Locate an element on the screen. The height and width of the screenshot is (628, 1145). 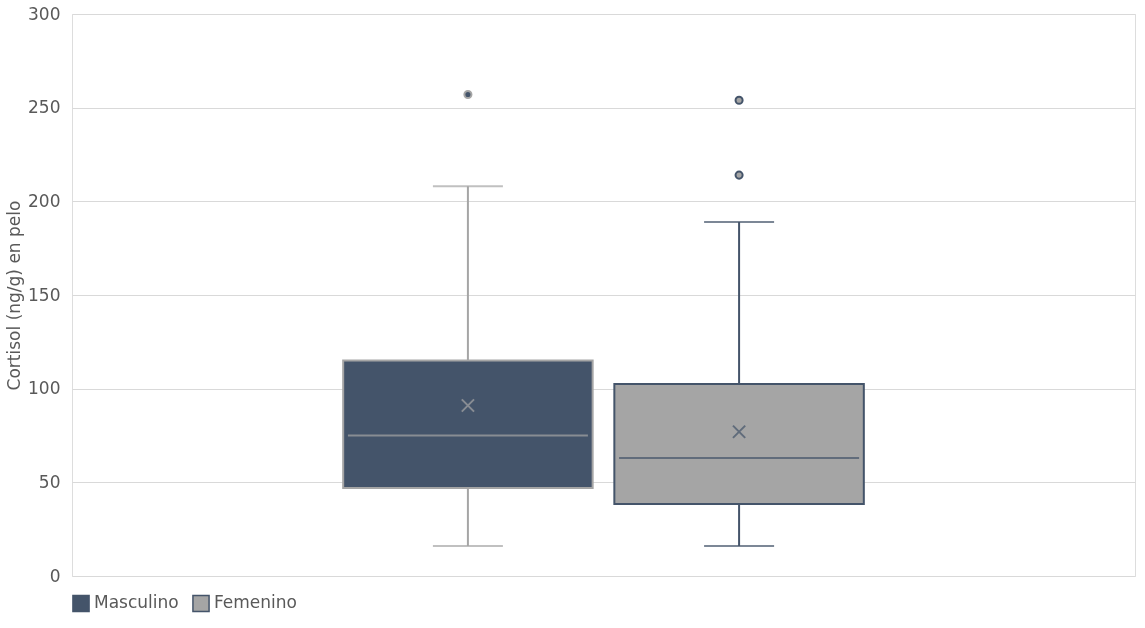
legend-label: Masculino is located at coordinates (136, 602).